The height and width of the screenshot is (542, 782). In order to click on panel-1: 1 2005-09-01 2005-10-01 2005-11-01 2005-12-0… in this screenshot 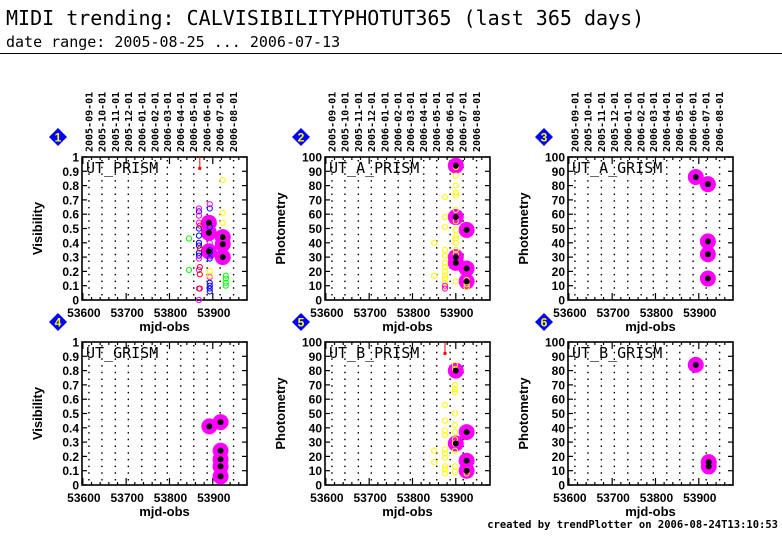, I will do `click(139, 213)`.